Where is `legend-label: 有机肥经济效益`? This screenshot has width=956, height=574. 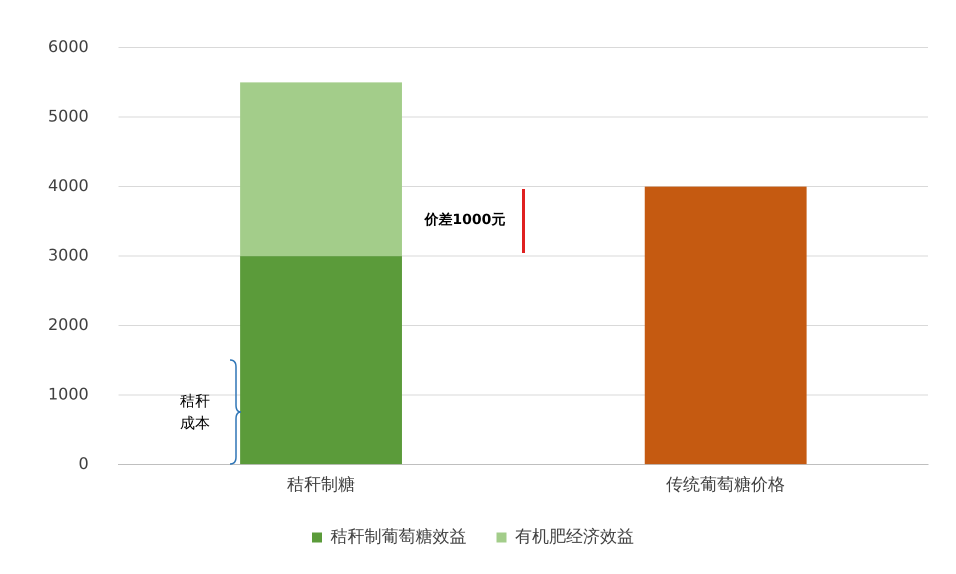 legend-label: 有机肥经济效益 is located at coordinates (574, 536).